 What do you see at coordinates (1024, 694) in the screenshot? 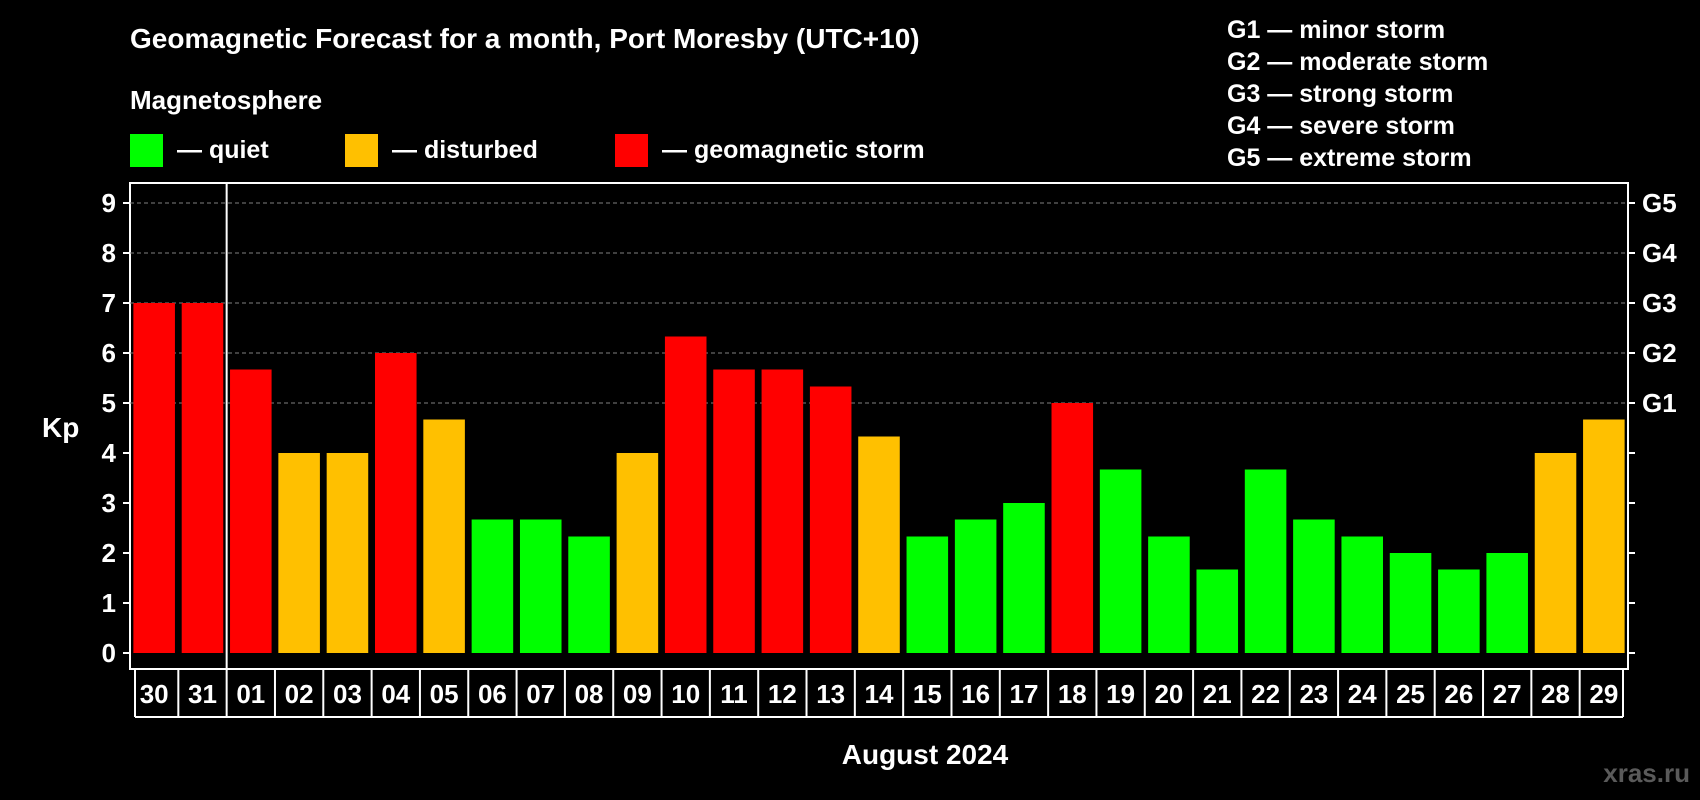
I see `date-label: 17` at bounding box center [1024, 694].